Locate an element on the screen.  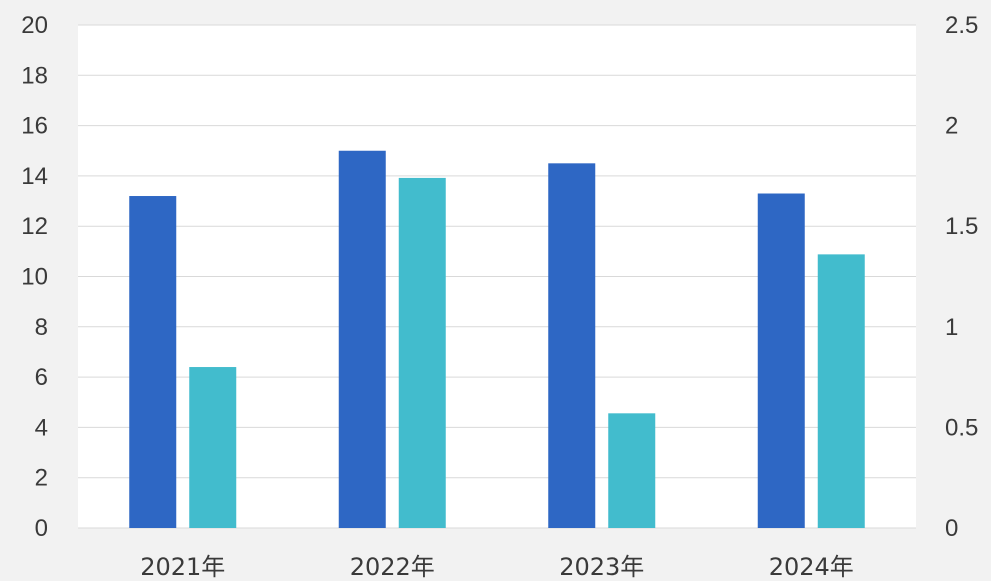
left-y-tick-label: 6 is located at coordinates (41, 377).